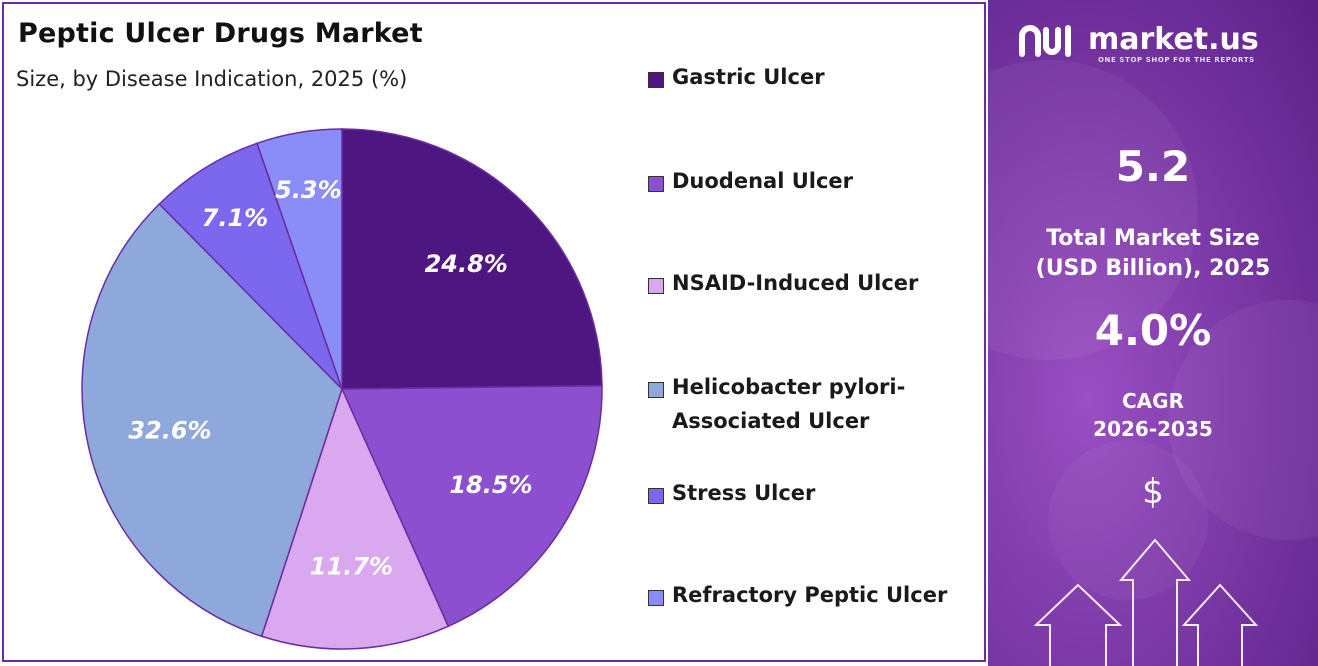 The width and height of the screenshot is (1318, 666). I want to click on market-us-logo-icon, so click(1045, 41).